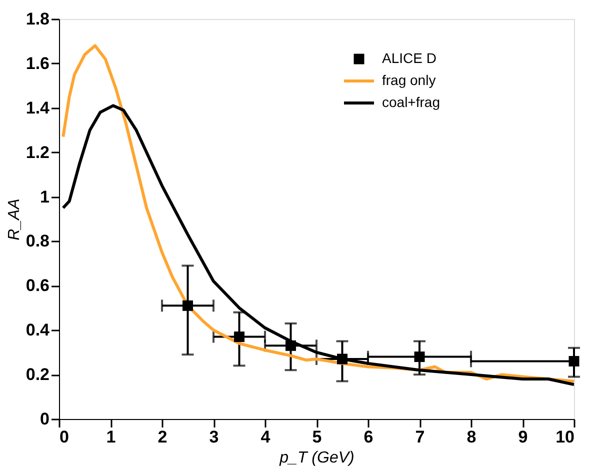  What do you see at coordinates (38, 330) in the screenshot?
I see `y-tick-label: 0.4` at bounding box center [38, 330].